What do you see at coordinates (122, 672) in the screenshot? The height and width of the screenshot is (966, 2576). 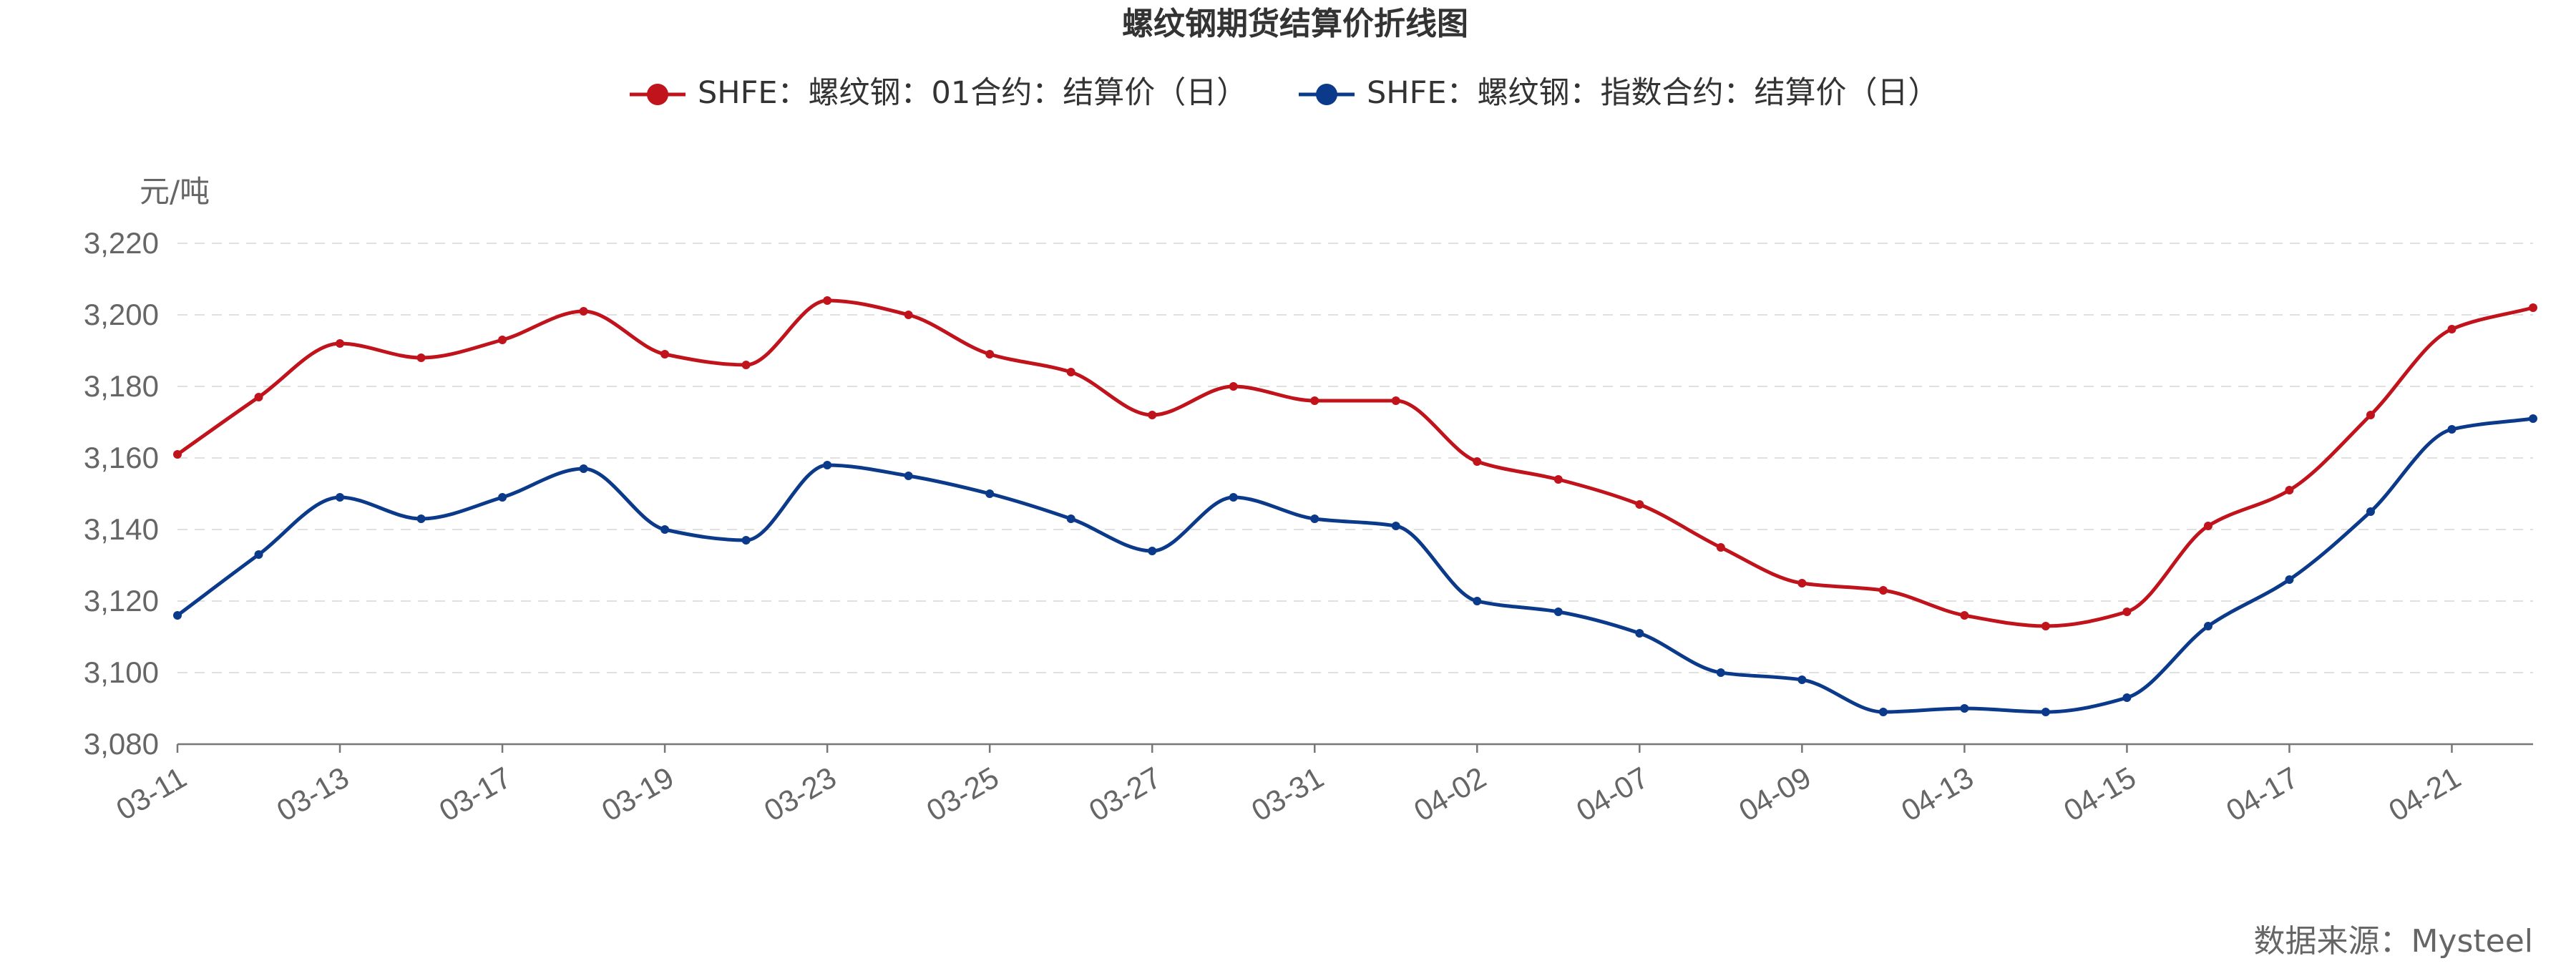 I see `y-tick-label: 3,100` at bounding box center [122, 672].